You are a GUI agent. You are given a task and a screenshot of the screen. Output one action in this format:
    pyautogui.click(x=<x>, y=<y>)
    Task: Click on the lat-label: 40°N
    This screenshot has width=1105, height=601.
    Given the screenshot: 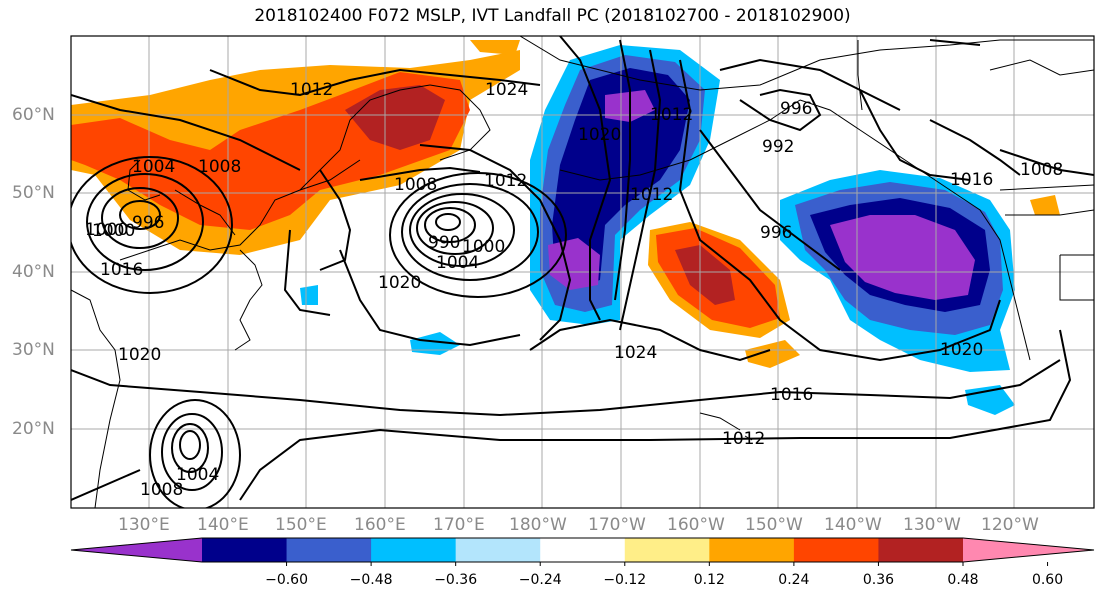 What is the action you would take?
    pyautogui.click(x=33, y=272)
    